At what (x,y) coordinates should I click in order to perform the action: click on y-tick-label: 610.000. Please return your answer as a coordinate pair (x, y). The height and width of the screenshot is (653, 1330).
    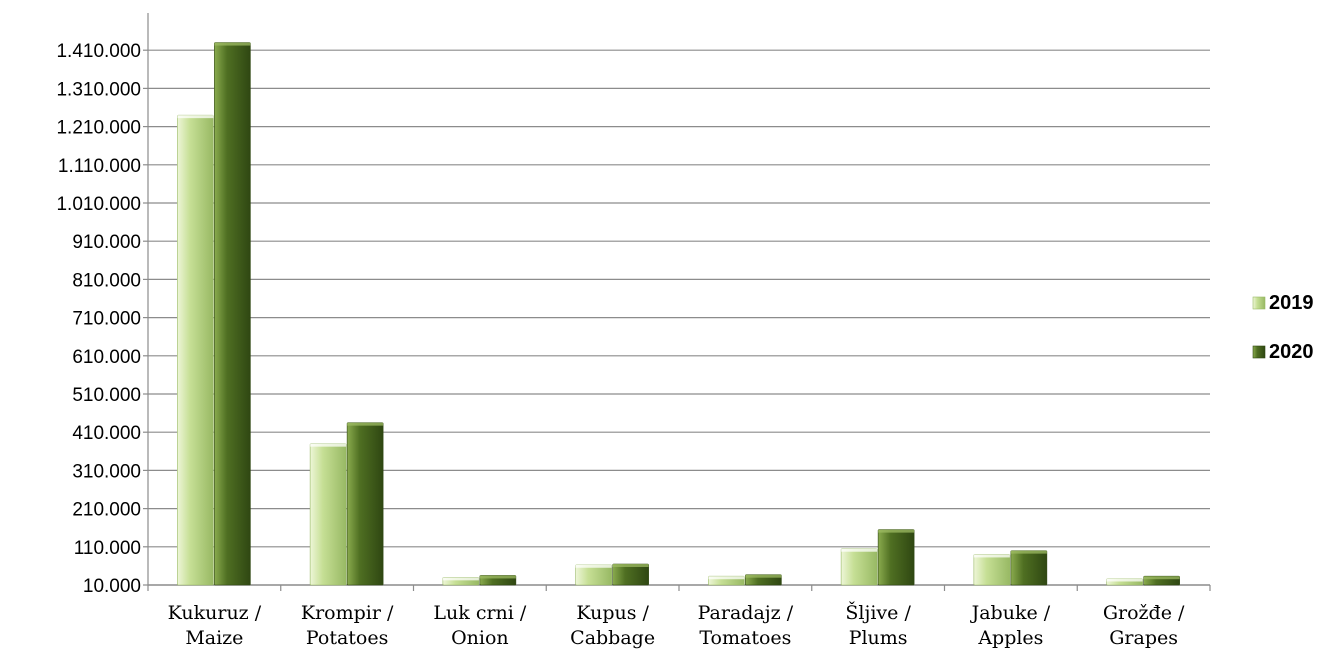
    Looking at the image, I should click on (106, 357).